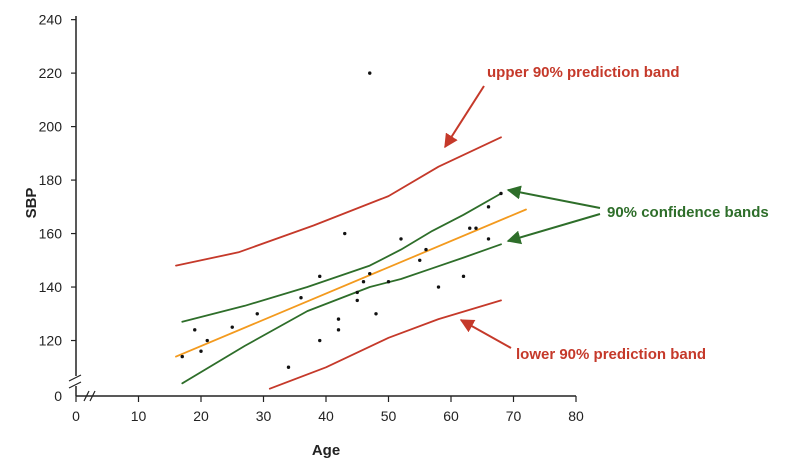 This screenshot has width=802, height=475. What do you see at coordinates (89, 396) in the screenshot?
I see `x-axis-break` at bounding box center [89, 396].